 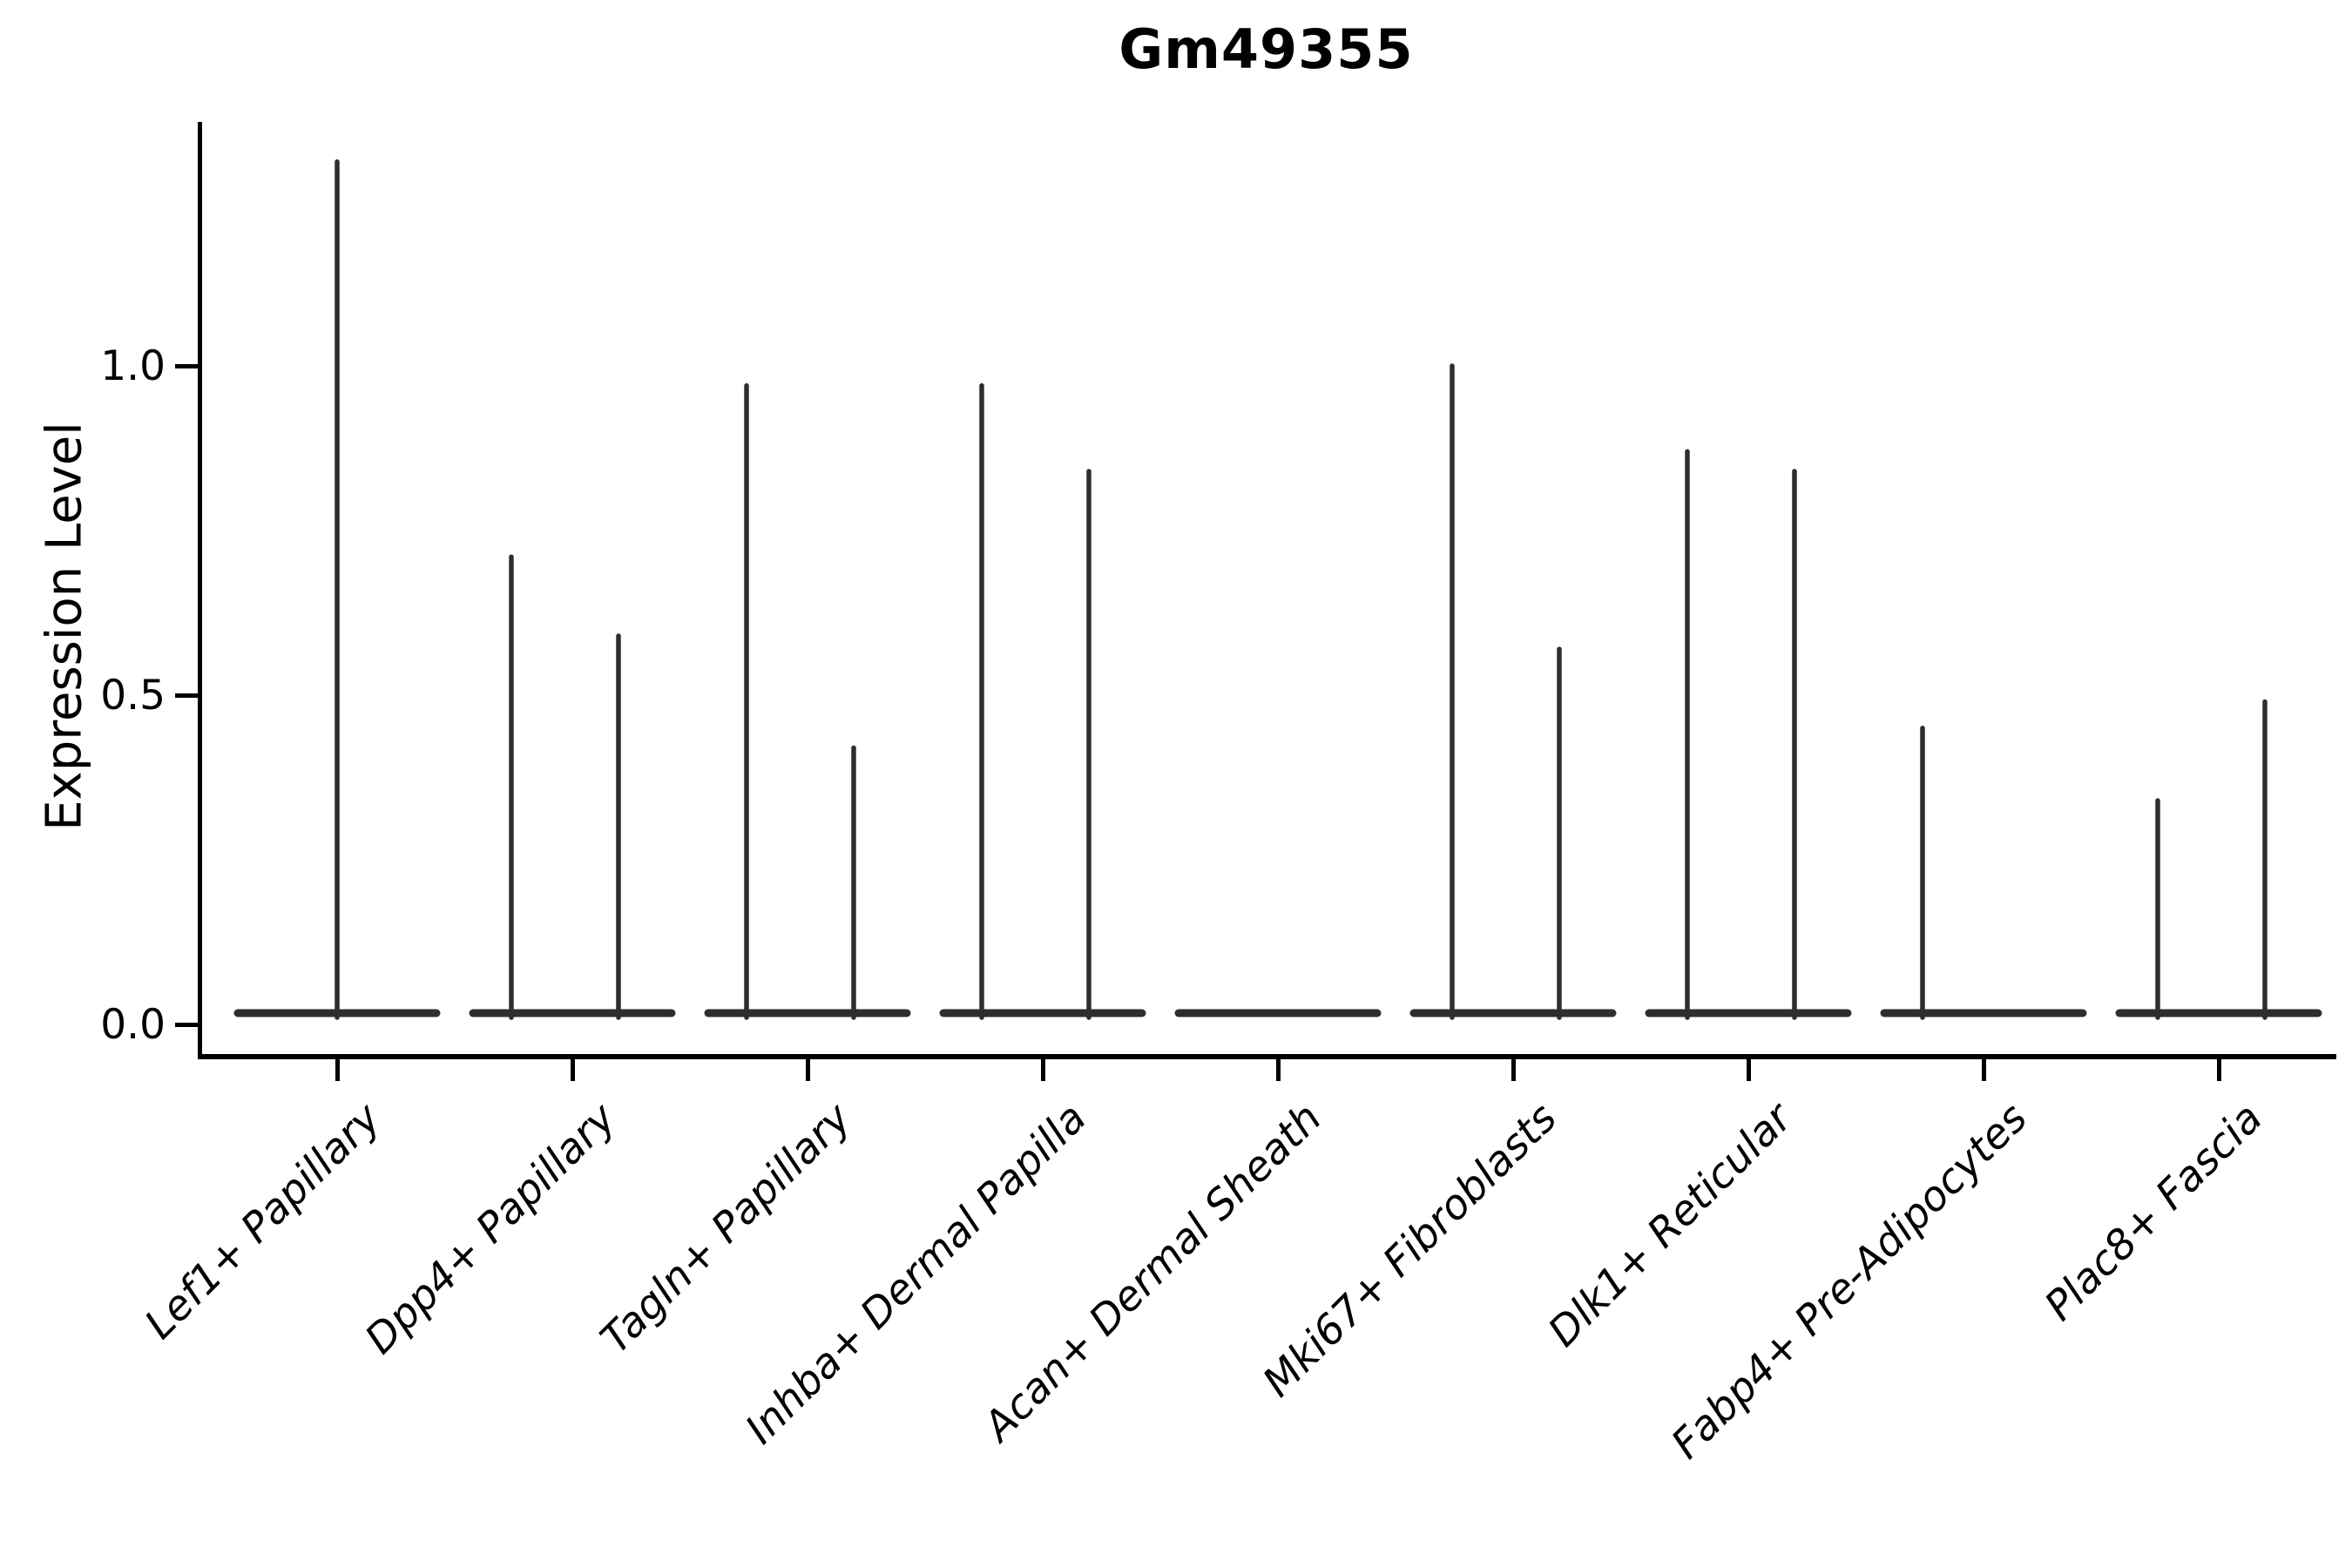 What do you see at coordinates (200, 590) in the screenshot?
I see `left-spine` at bounding box center [200, 590].